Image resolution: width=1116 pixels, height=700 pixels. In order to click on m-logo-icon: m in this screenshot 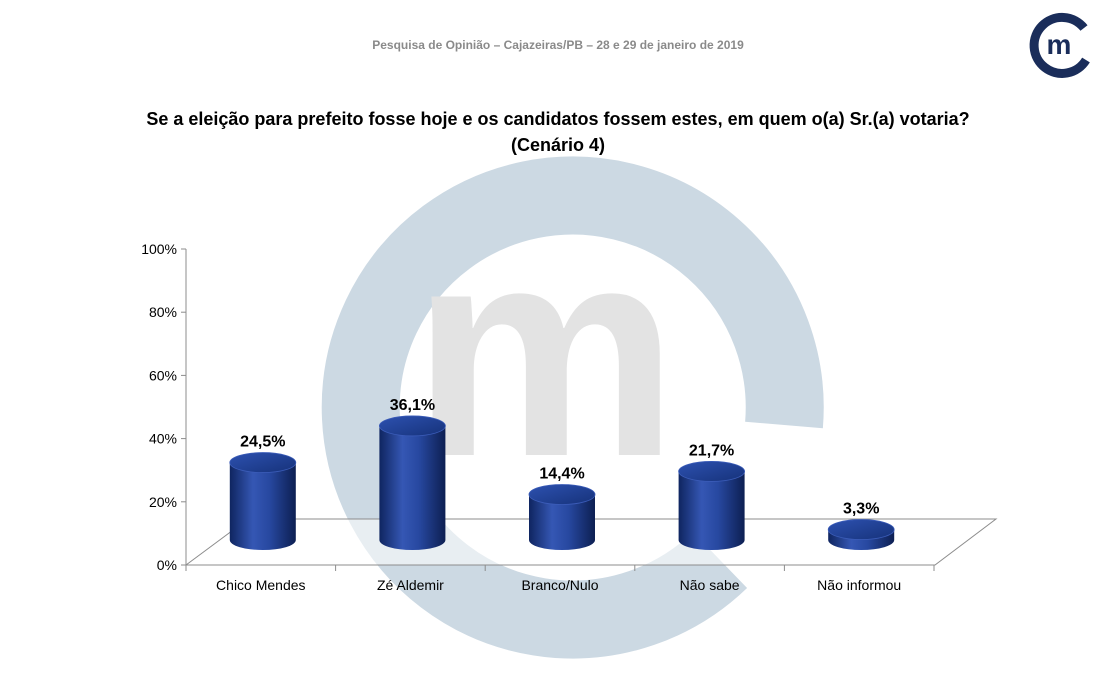, I will do `click(1059, 45)`.